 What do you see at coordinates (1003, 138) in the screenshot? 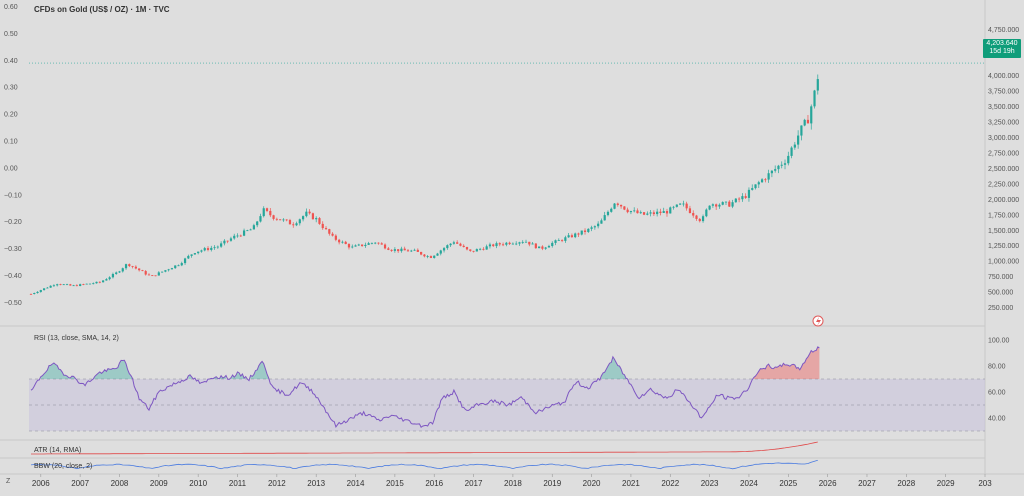
I see `price-axis-tick: 3,000.000` at bounding box center [1003, 138].